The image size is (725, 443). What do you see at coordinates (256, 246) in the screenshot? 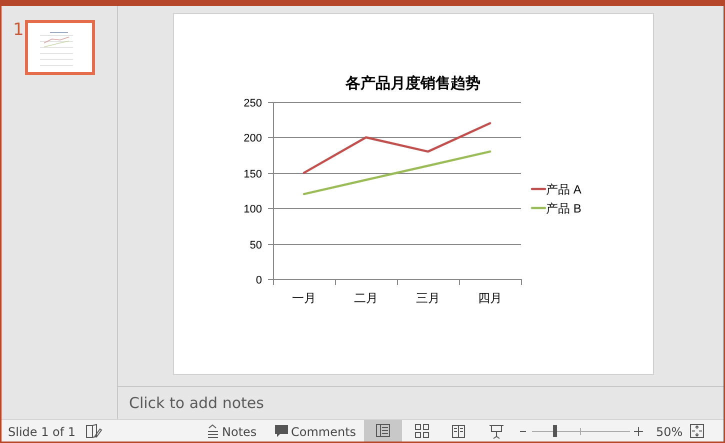
I see `y-tick-label: 50` at bounding box center [256, 246].